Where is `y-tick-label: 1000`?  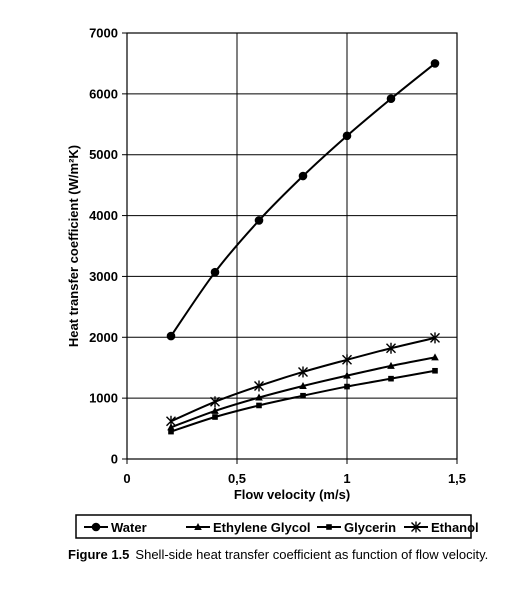 y-tick-label: 1000 is located at coordinates (103, 398).